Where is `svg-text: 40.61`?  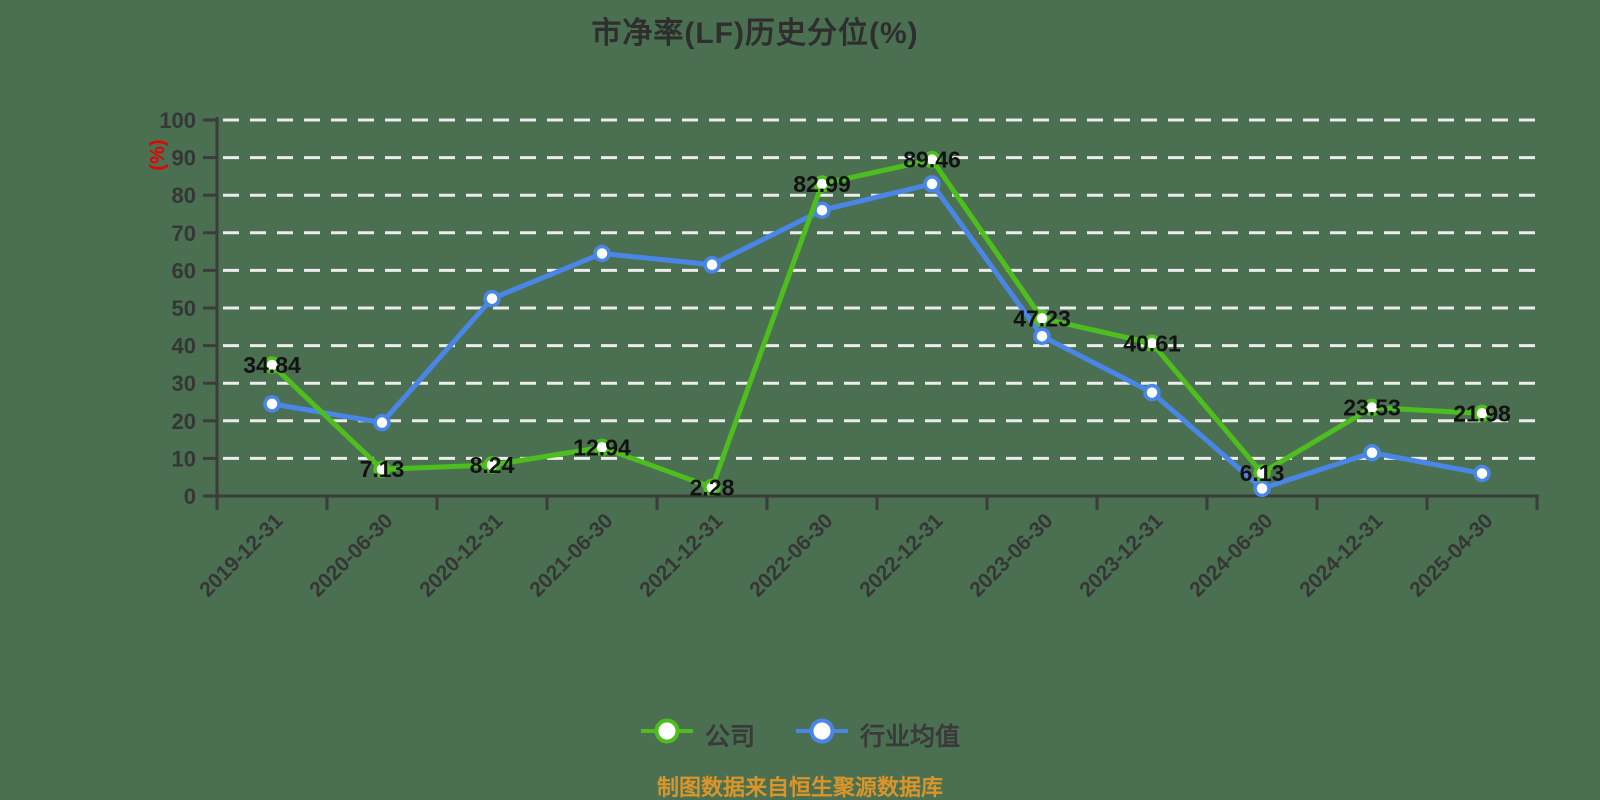
svg-text: 40.61 is located at coordinates (1152, 343).